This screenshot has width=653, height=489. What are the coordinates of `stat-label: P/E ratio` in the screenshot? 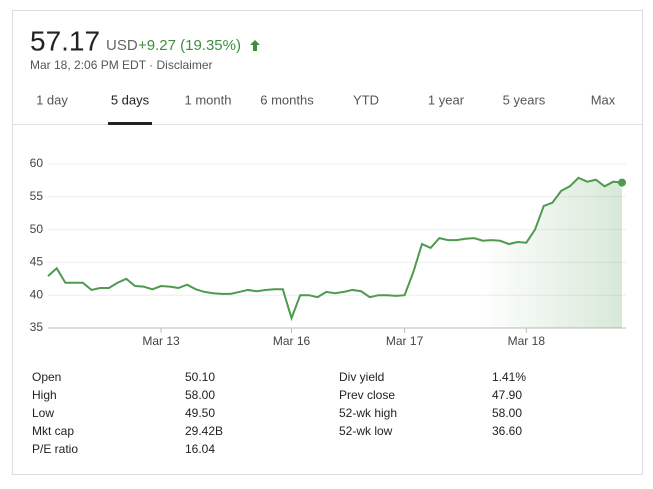 It's located at (55, 449).